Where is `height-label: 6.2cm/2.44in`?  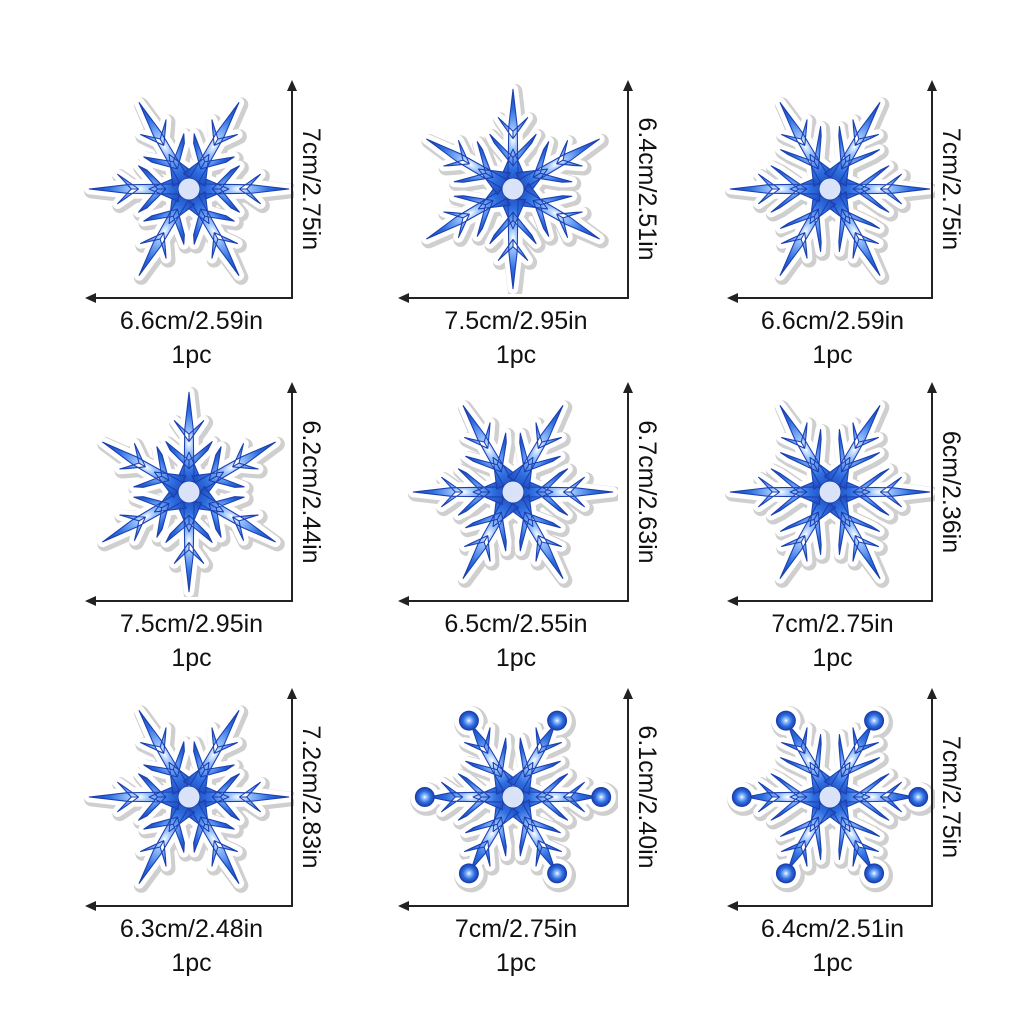
height-label: 6.2cm/2.44in is located at coordinates (311, 491).